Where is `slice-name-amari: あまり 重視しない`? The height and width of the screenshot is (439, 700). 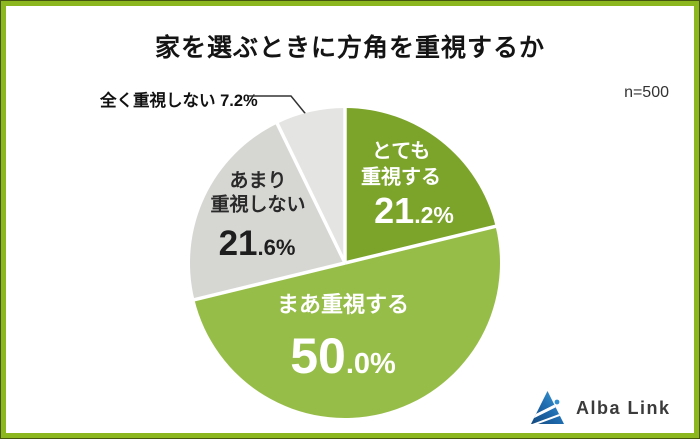 slice-name-amari: あまり 重視しない is located at coordinates (258, 193).